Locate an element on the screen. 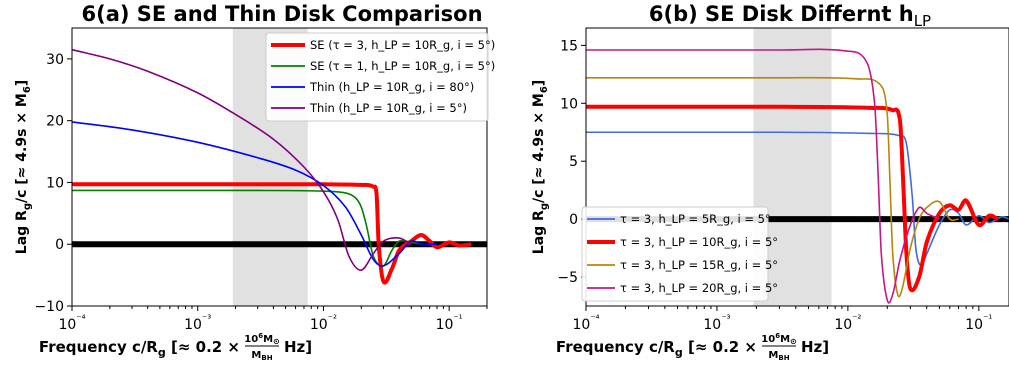 Image resolution: width=1009 pixels, height=369 pixels. y-tick-label: 30 is located at coordinates (55, 60).